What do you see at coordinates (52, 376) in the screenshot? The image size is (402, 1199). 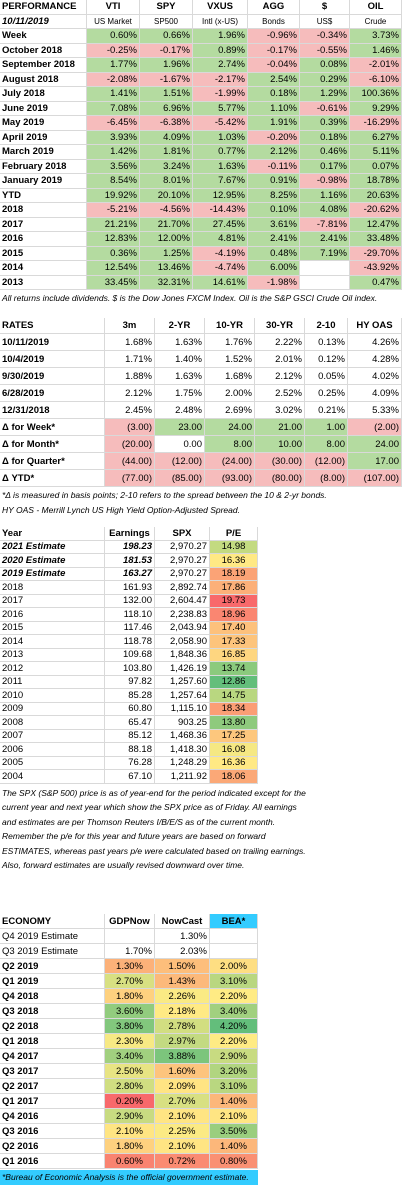 I see `row-label: 9/30/2019` at bounding box center [52, 376].